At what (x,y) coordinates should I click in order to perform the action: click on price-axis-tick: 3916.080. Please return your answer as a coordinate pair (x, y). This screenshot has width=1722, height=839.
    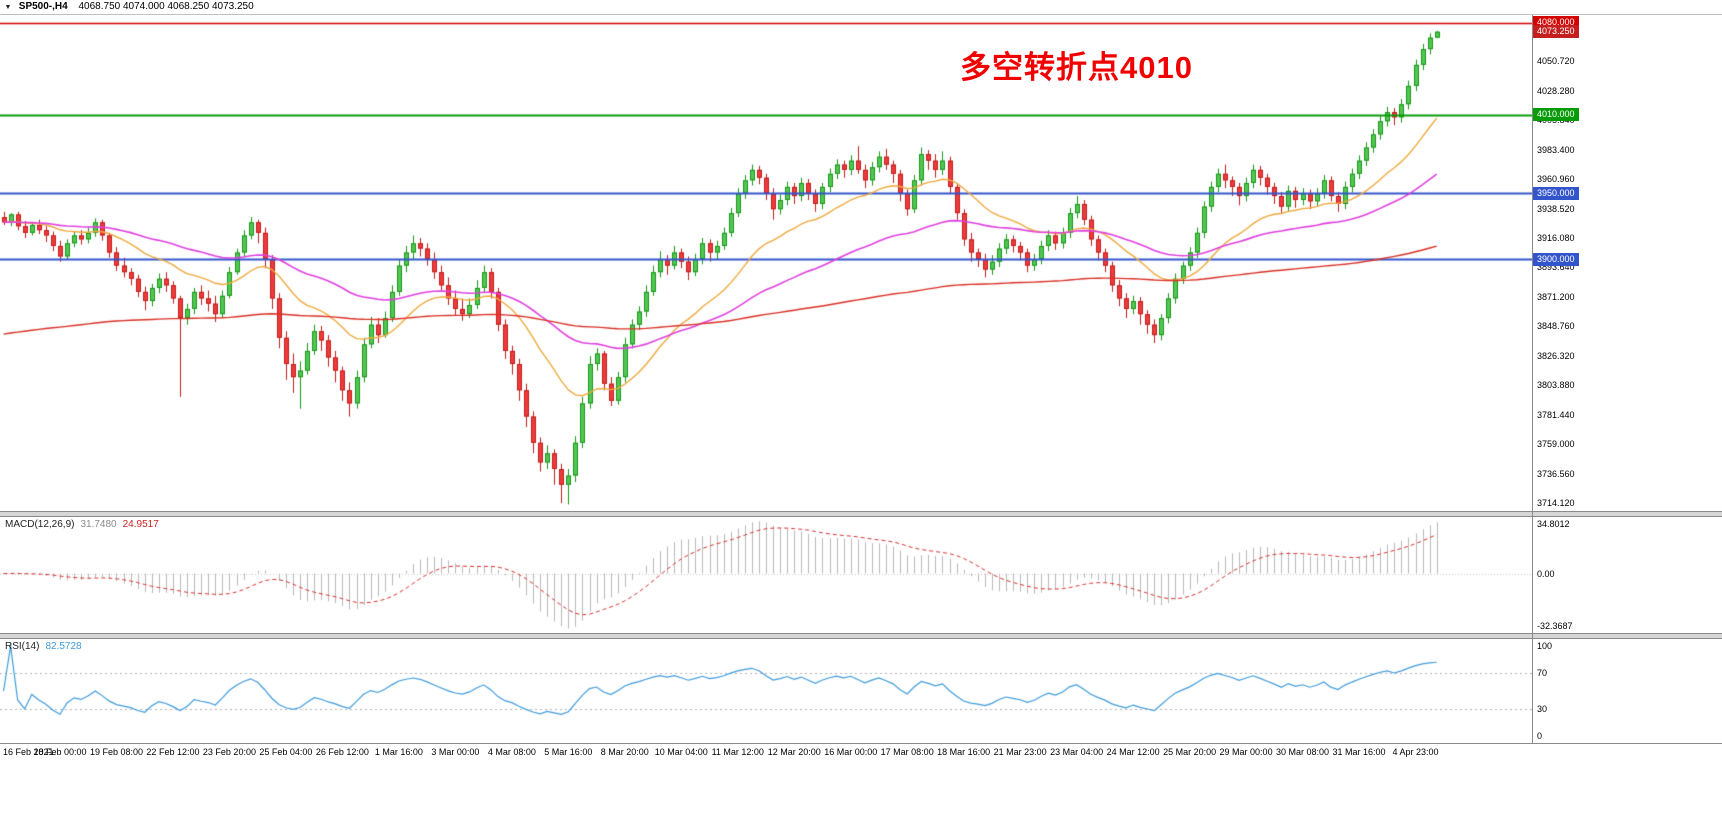
    Looking at the image, I should click on (1556, 238).